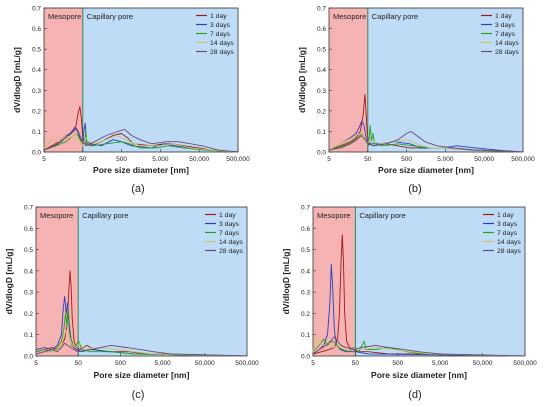  I want to click on panel-label: (a), so click(137, 189).